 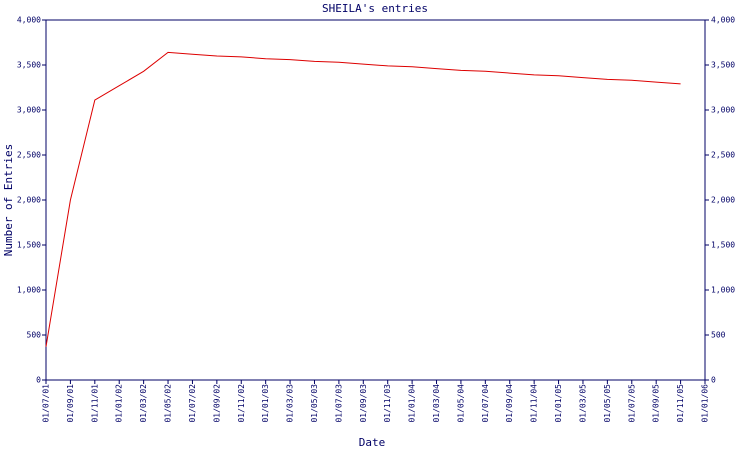 What do you see at coordinates (29, 20) in the screenshot?
I see `y-tick-label: 4,000` at bounding box center [29, 20].